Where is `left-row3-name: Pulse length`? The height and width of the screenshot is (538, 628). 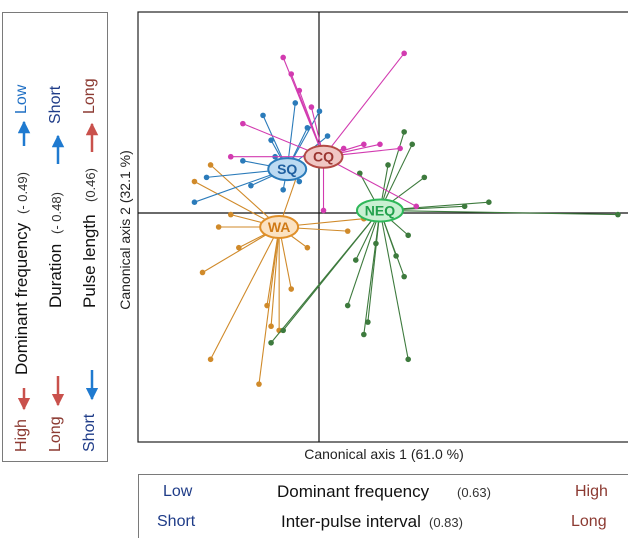
left-row3-name: Pulse length is located at coordinates (89, 261).